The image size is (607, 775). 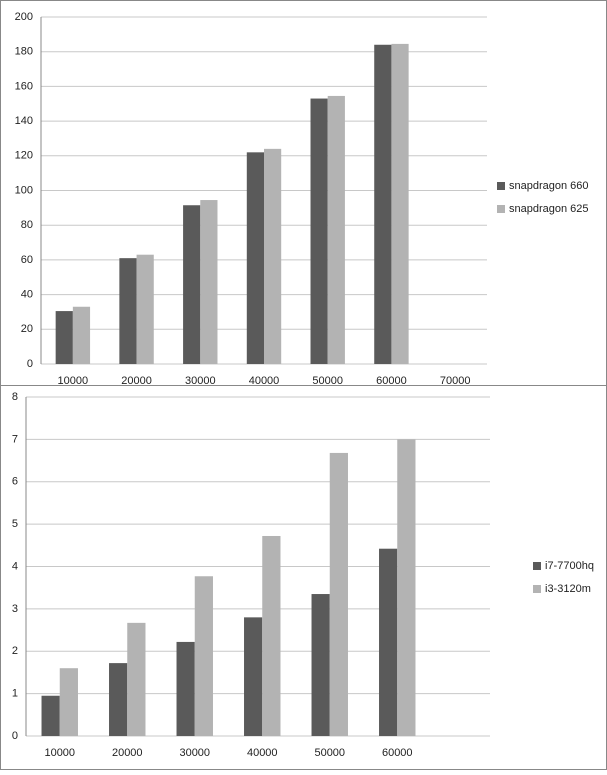 What do you see at coordinates (24, 121) in the screenshot?
I see `y-tick-label: 140` at bounding box center [24, 121].